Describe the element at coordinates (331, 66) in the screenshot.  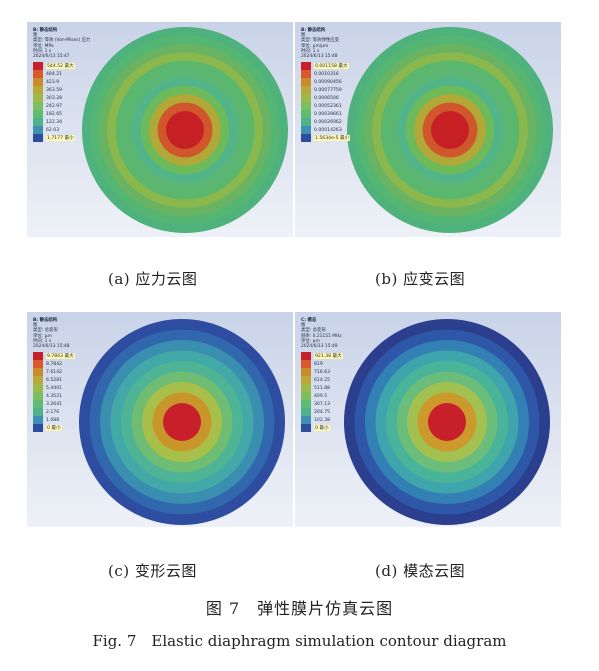
I see `scale-label: 0.001158 最大` at that location.